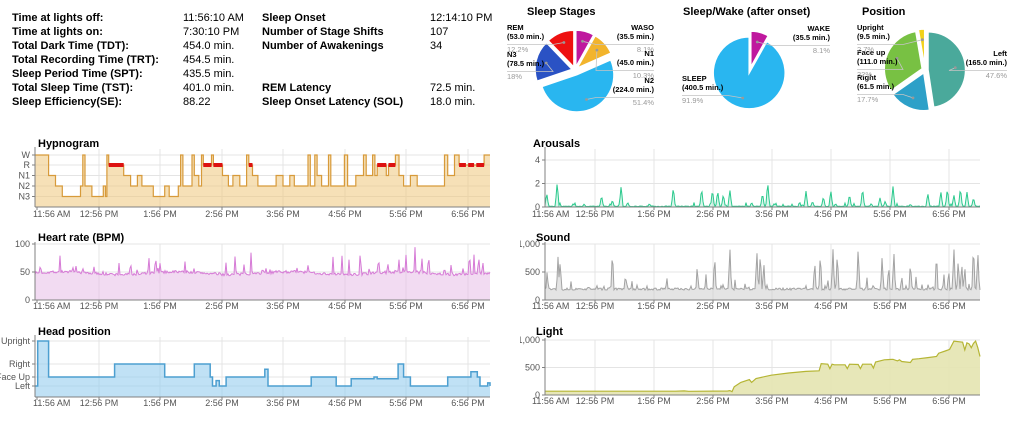  I want to click on sleep-stages-svg, so click(580, 71).